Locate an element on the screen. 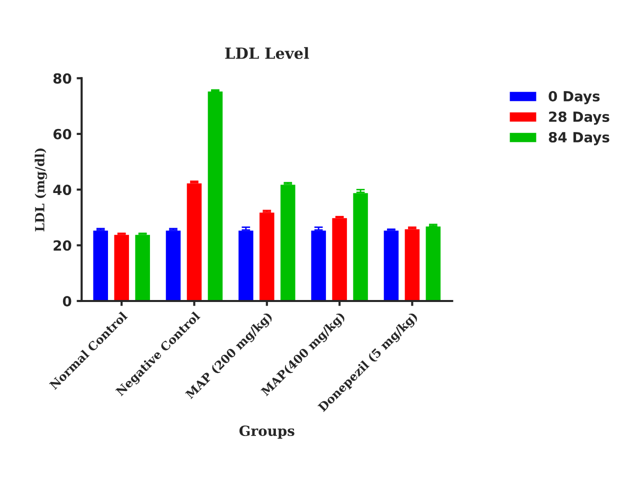 The image size is (628, 477). chart-title: LDL Level is located at coordinates (267, 53).